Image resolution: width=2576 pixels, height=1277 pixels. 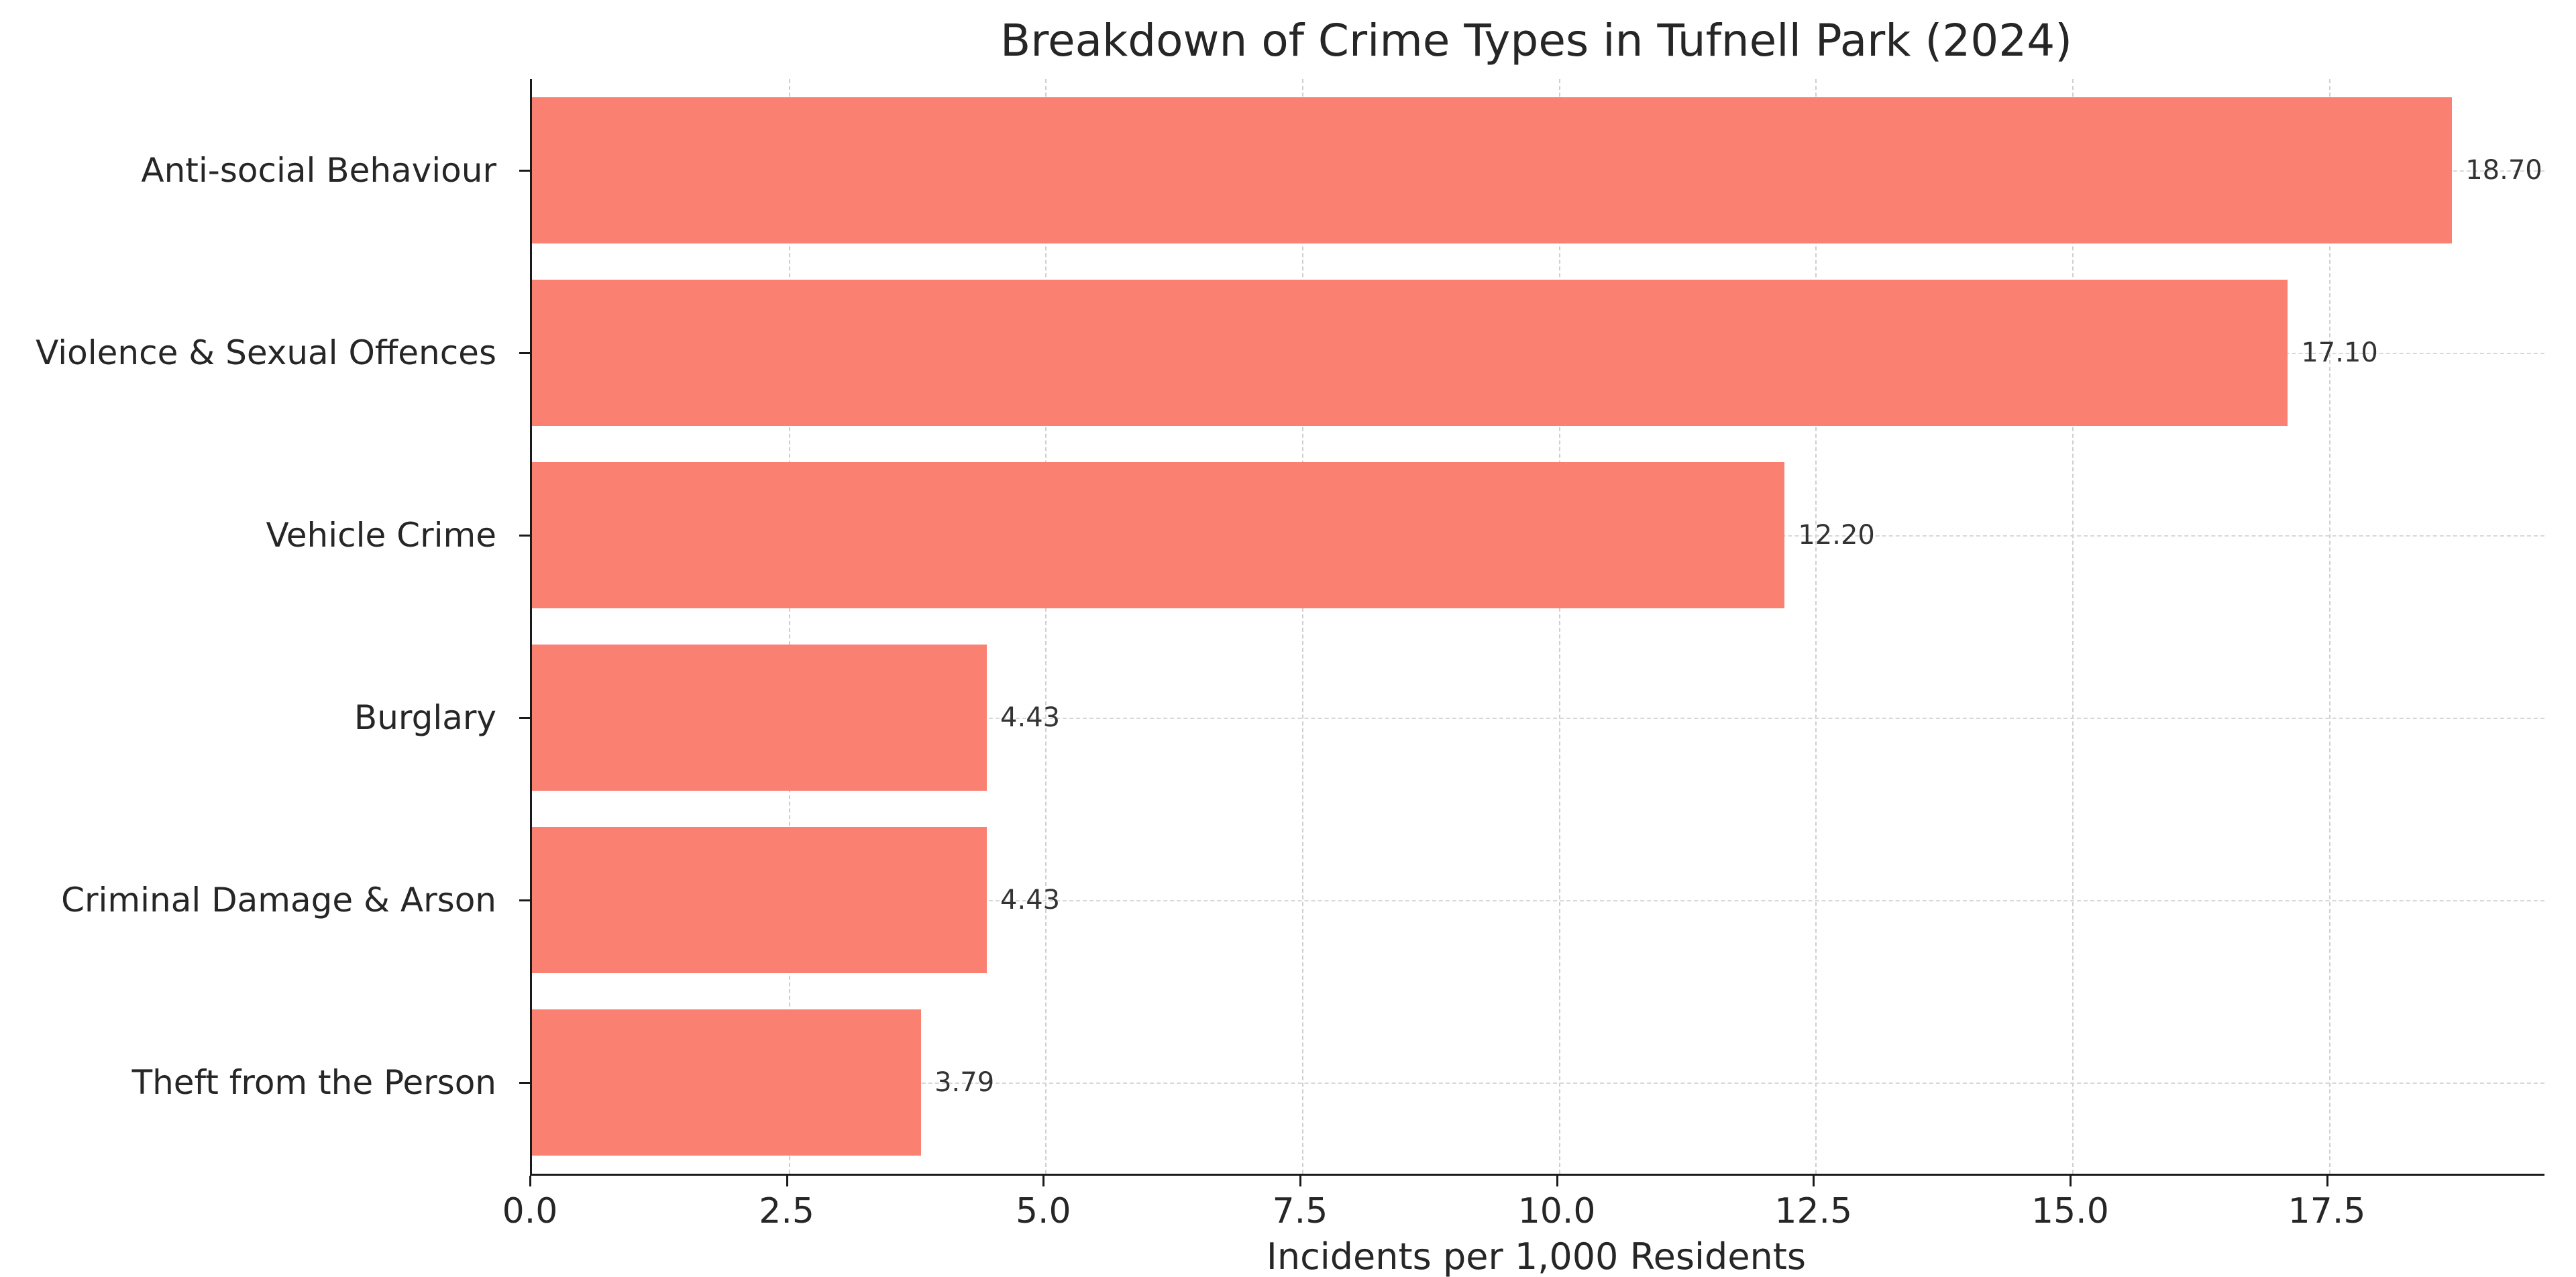 I want to click on y-category-label: Theft from the Person, so click(x=313, y=1082).